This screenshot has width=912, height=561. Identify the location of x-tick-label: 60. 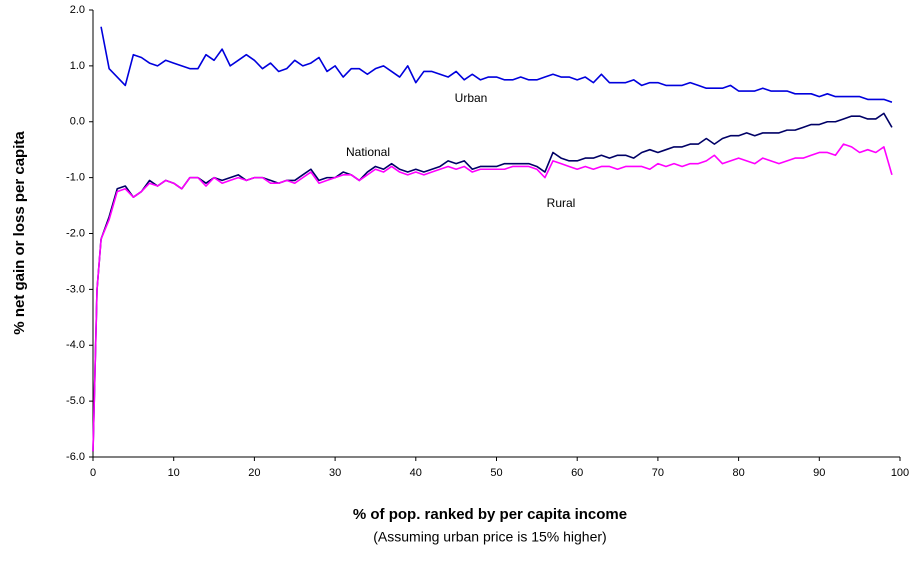
(577, 473).